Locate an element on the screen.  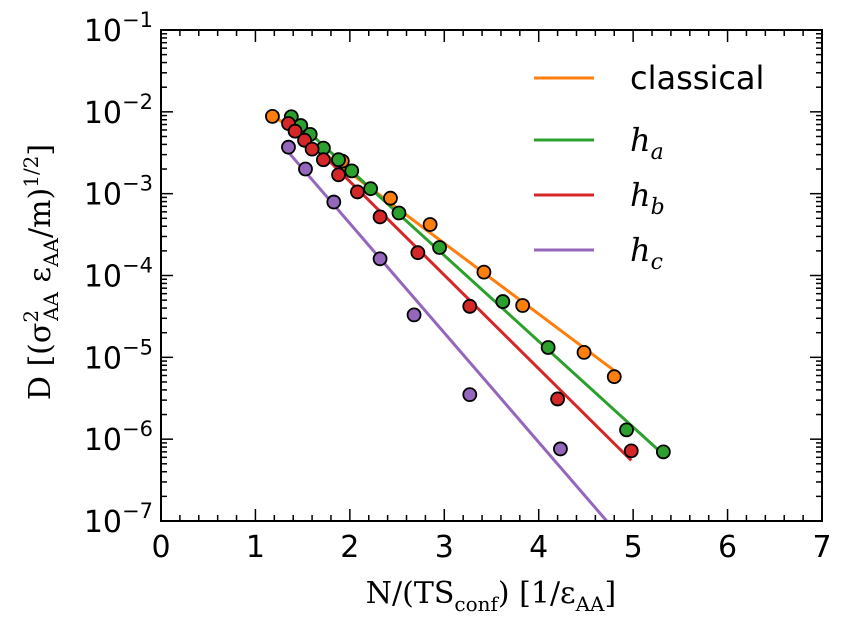
x-tick-label: 4 is located at coordinates (538, 547).